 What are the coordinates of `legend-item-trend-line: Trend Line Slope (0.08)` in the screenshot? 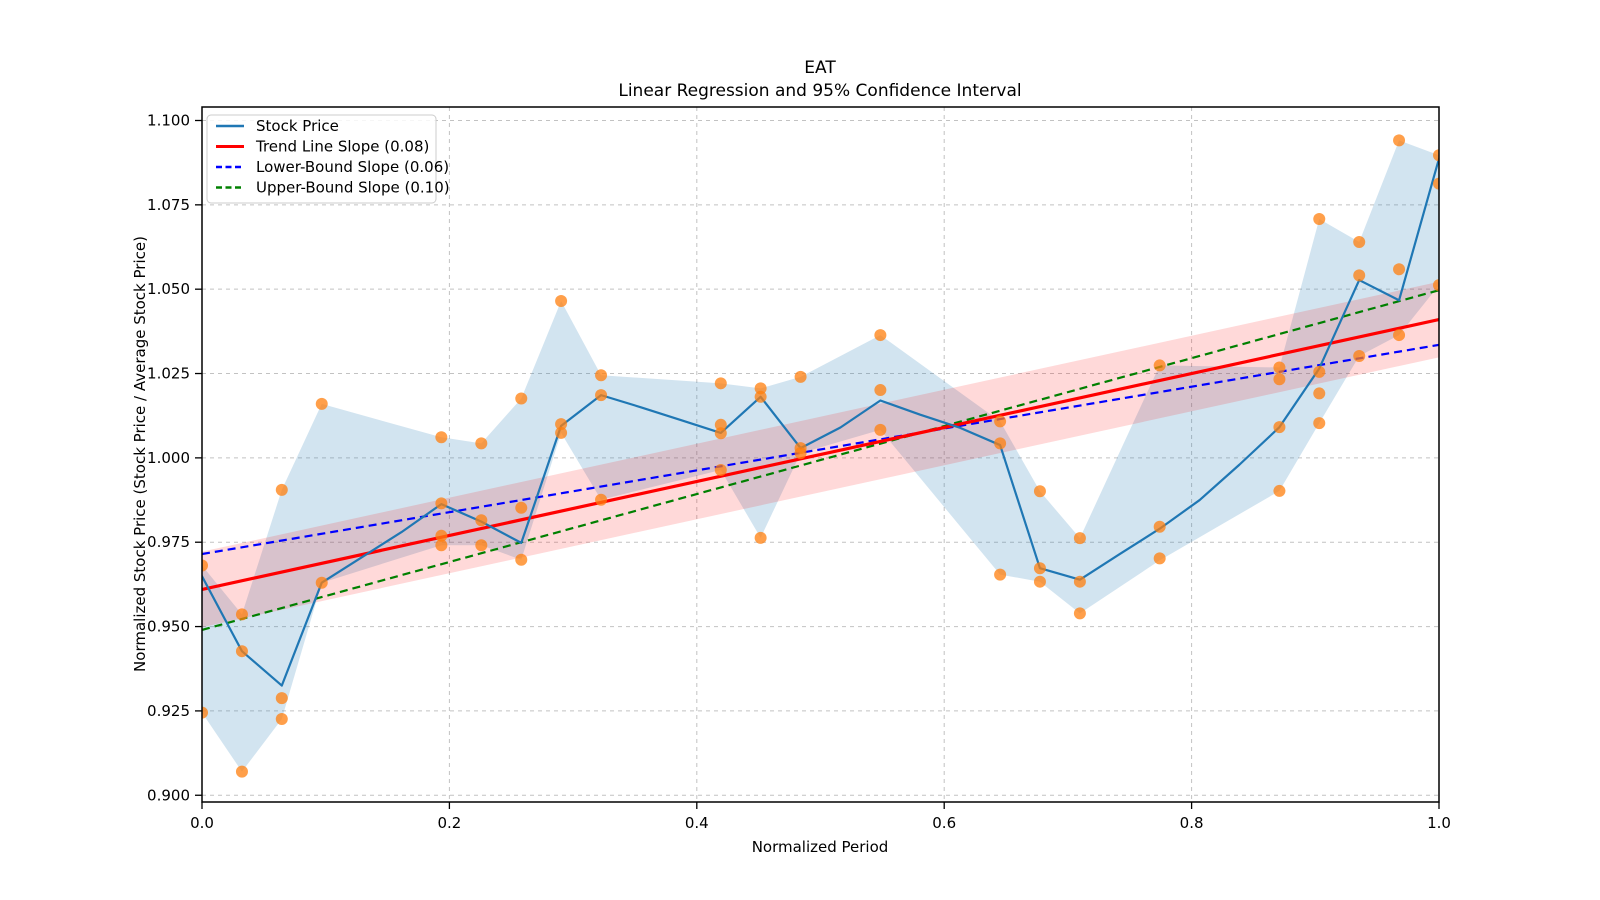 It's located at (322, 147).